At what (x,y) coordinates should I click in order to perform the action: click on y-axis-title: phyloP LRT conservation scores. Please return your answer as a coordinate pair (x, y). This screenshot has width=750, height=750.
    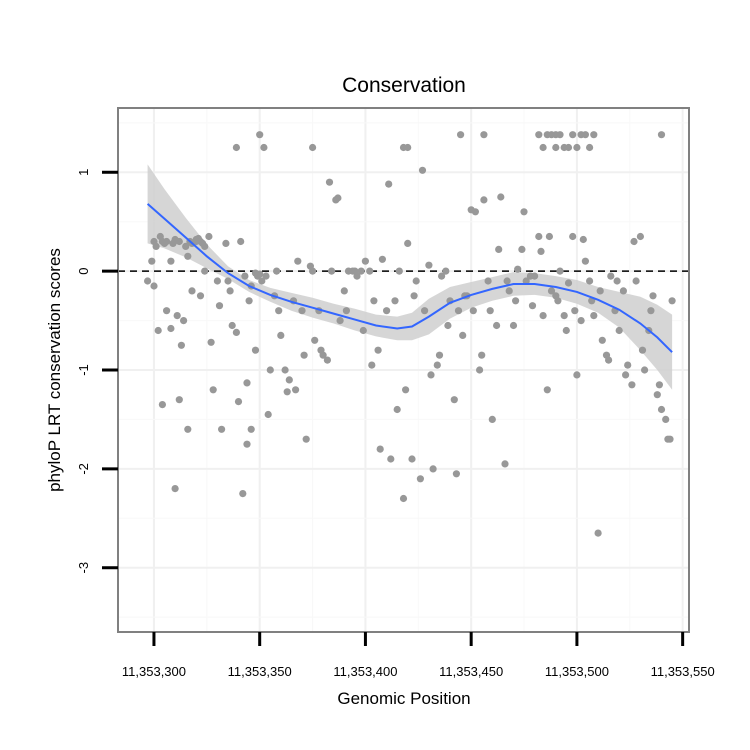
    Looking at the image, I should click on (54, 370).